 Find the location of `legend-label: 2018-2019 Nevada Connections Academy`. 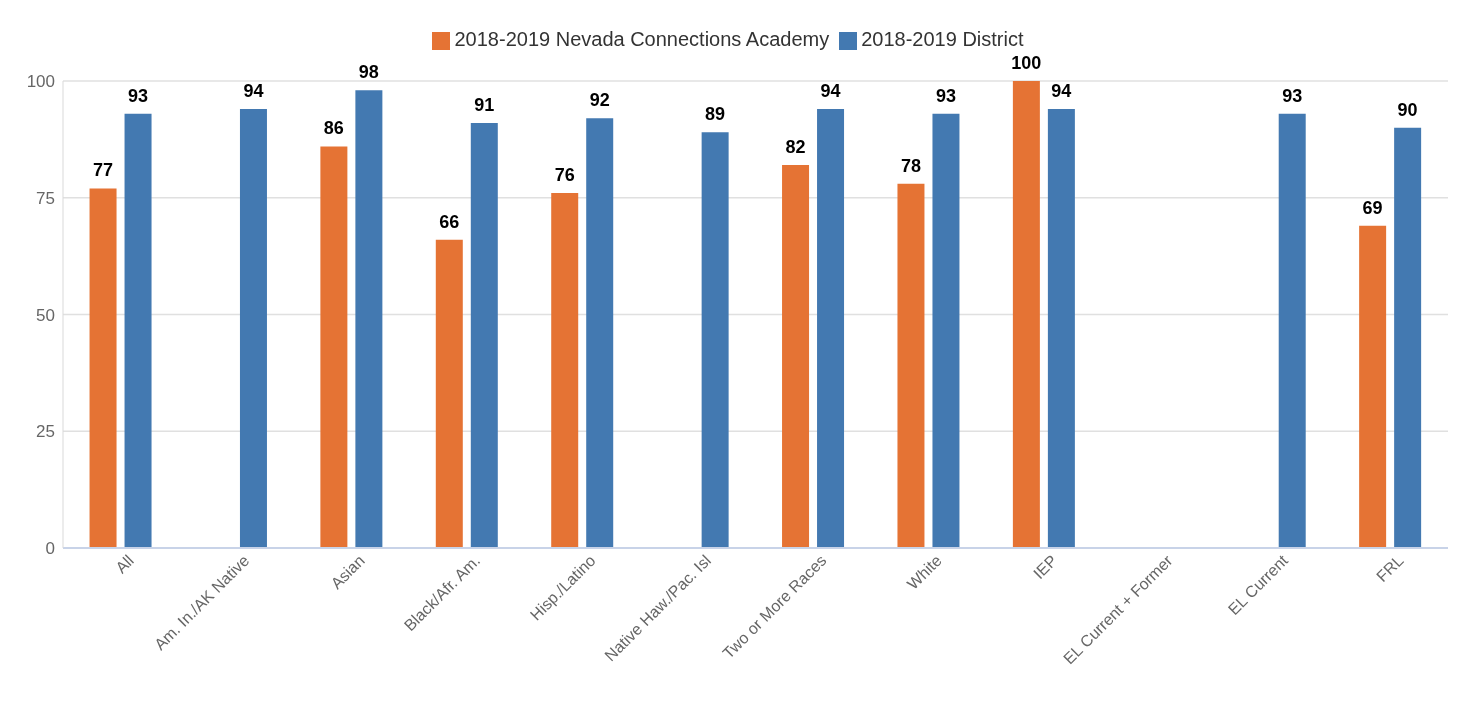

legend-label: 2018-2019 Nevada Connections Academy is located at coordinates (642, 39).